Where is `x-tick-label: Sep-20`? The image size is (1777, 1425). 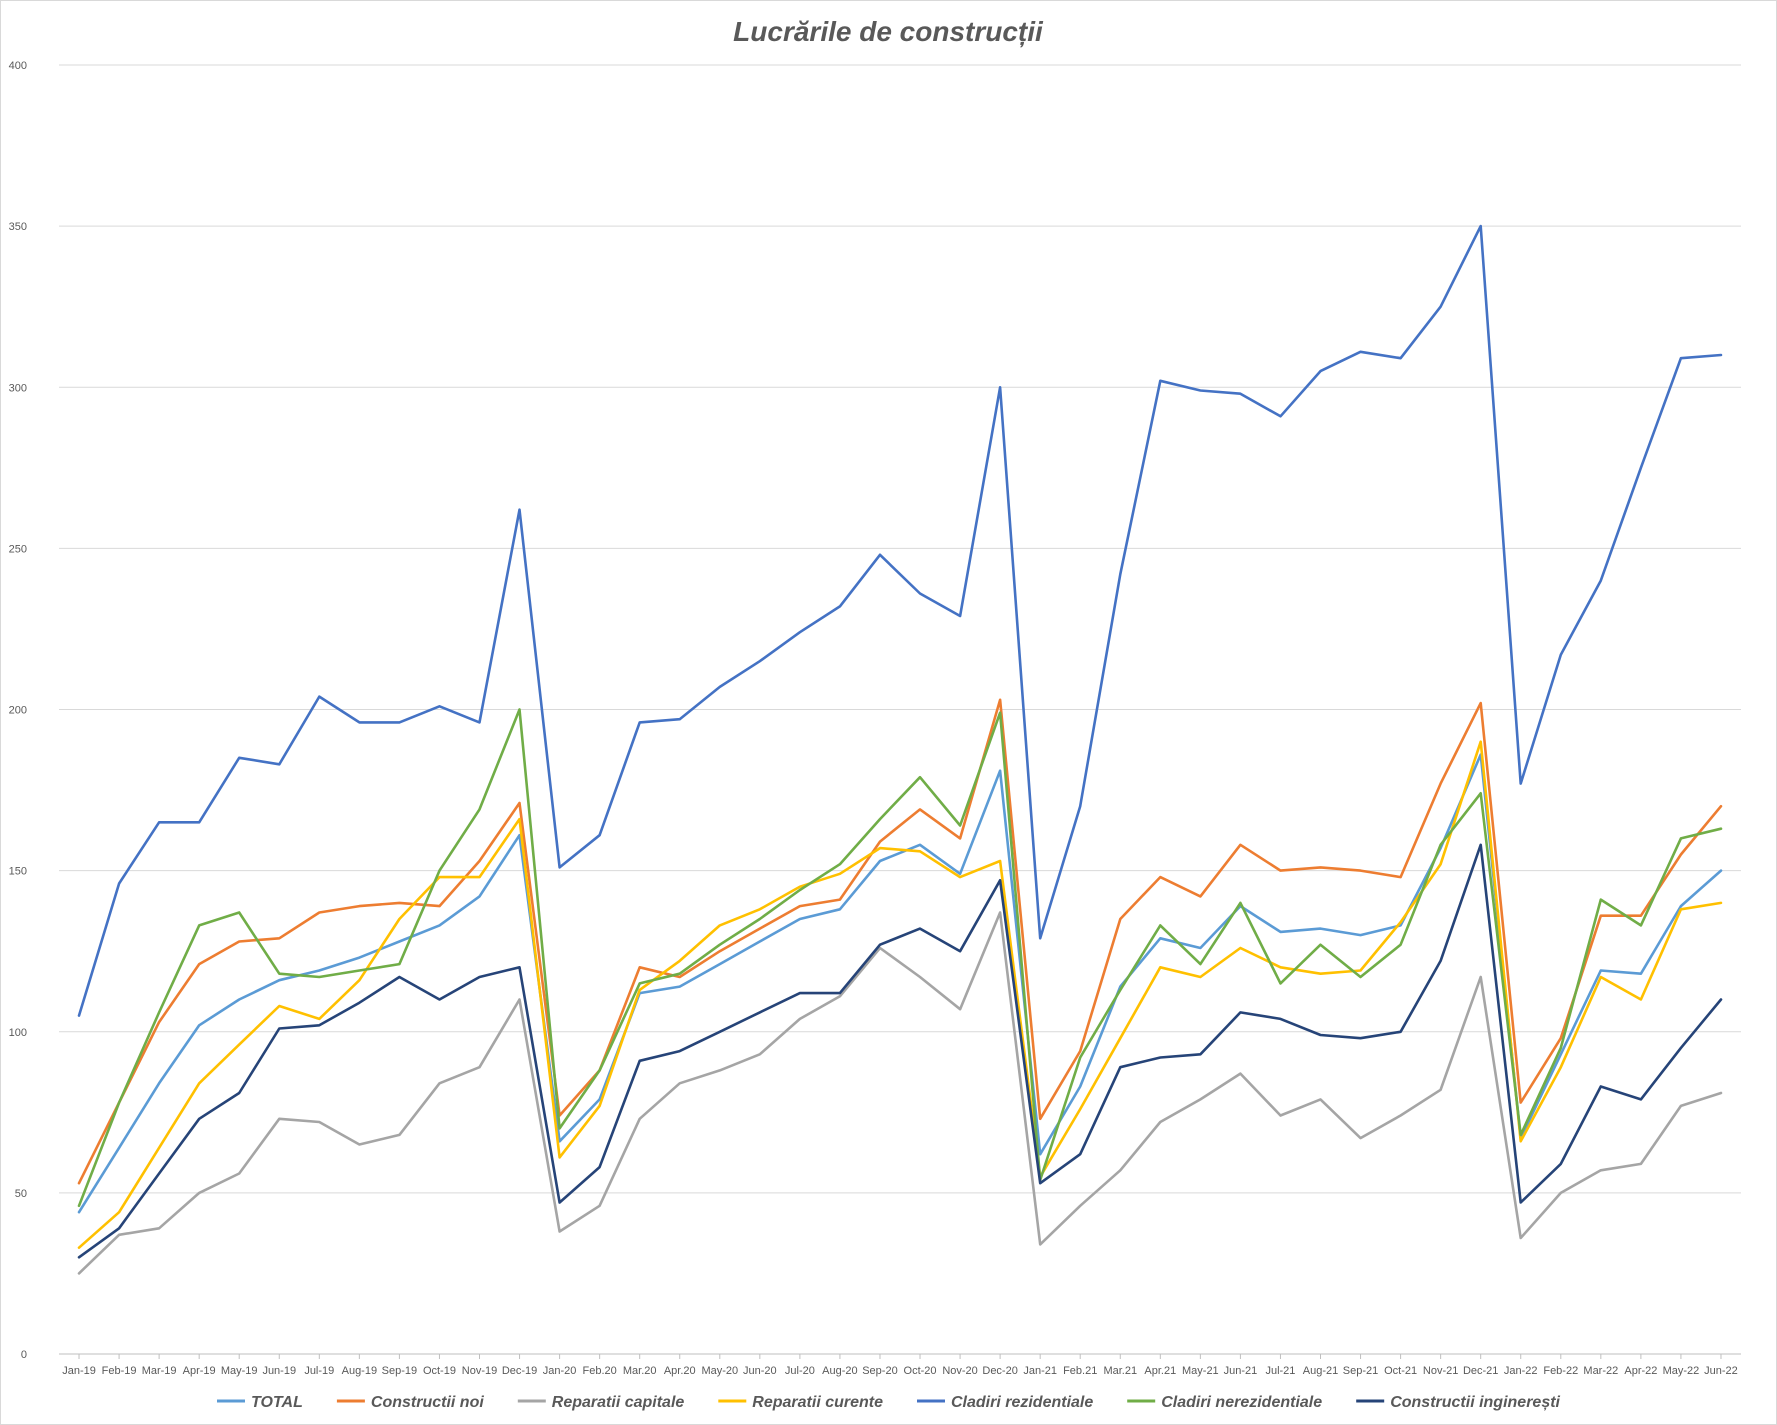 x-tick-label: Sep-20 is located at coordinates (879, 1371).